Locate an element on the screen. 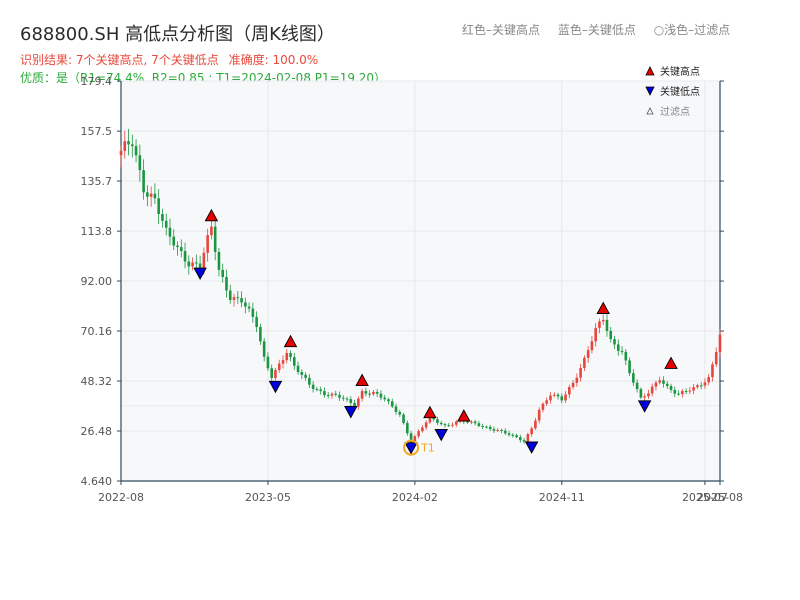 This screenshot has height=600, width=800. y-tick-label: 179.4 is located at coordinates (97, 81).